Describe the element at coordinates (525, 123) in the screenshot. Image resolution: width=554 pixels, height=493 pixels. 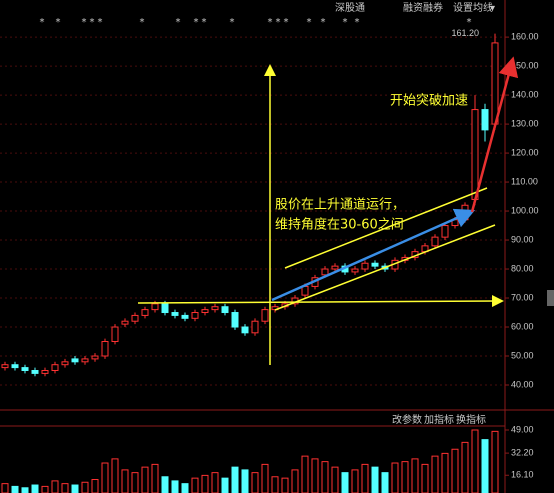
I see `y-tick-label: 130.00` at that location.